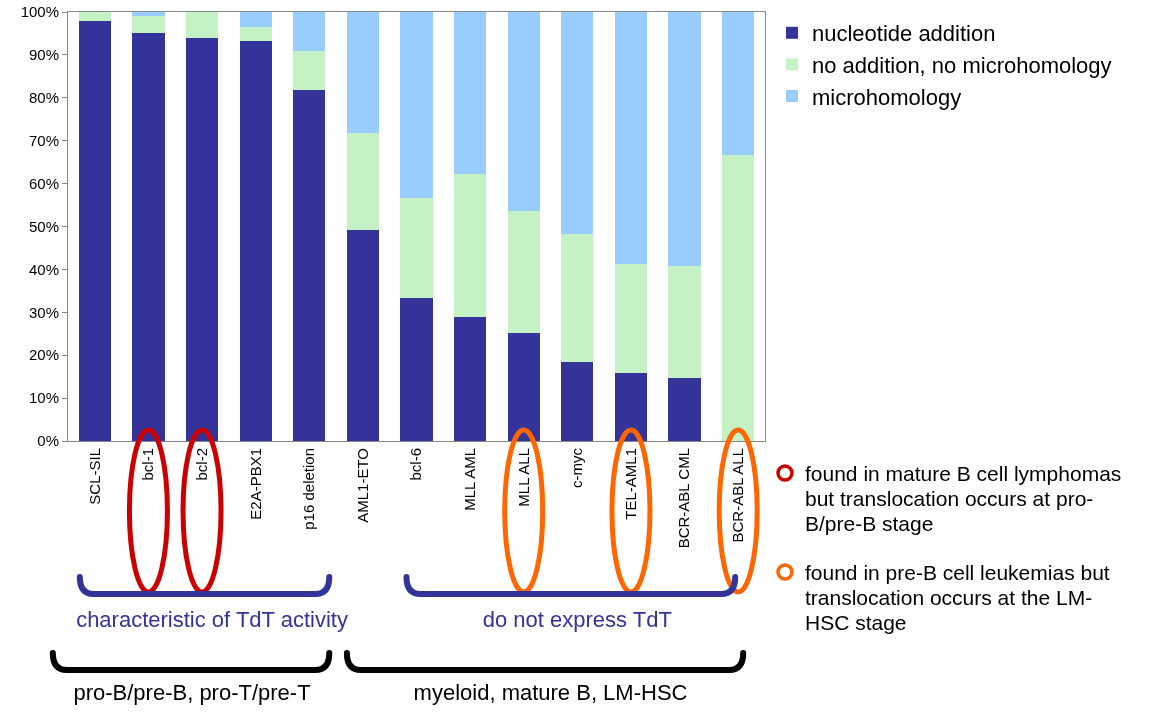  Describe the element at coordinates (43, 226) in the screenshot. I see `y-tick-label: 50%` at that location.